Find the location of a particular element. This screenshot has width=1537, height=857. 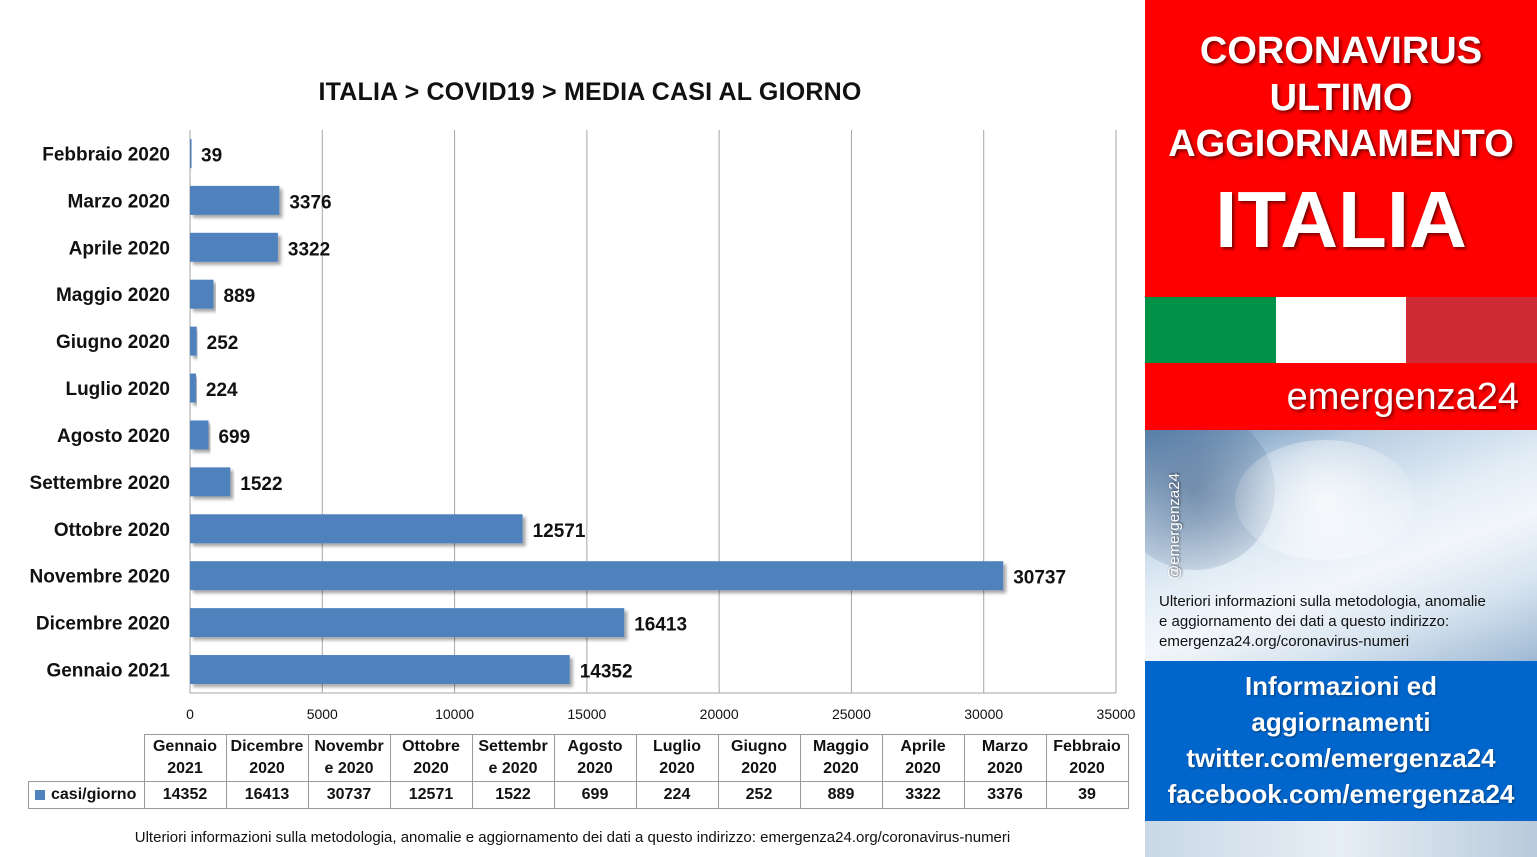

x-tick-label: 20000 is located at coordinates (719, 714).